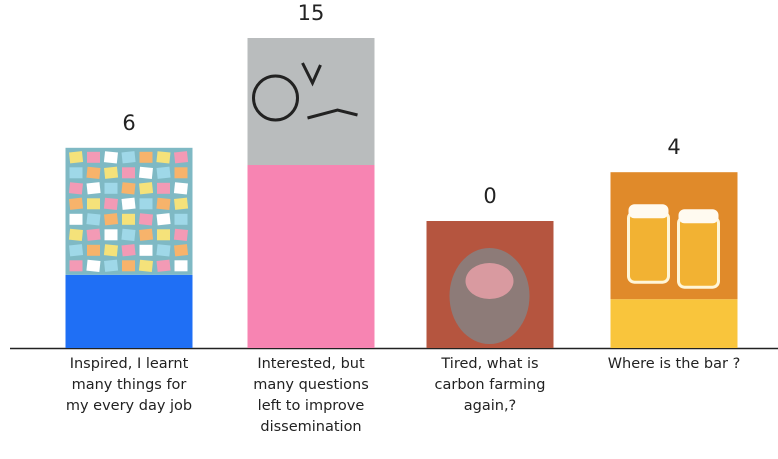  I want to click on beer-right, so click(698, 252).